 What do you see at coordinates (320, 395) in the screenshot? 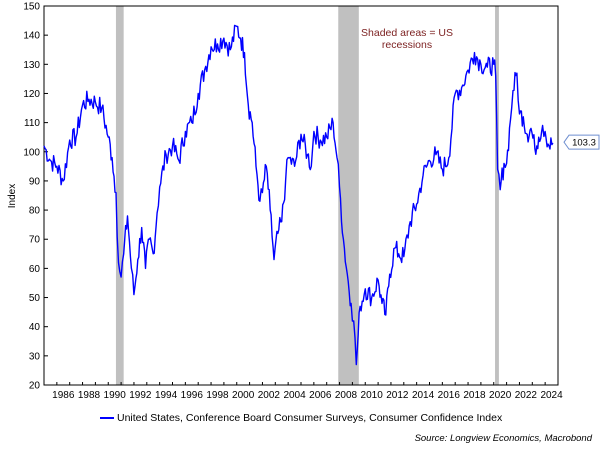
I see `x-tick-label: 2006` at bounding box center [320, 395].